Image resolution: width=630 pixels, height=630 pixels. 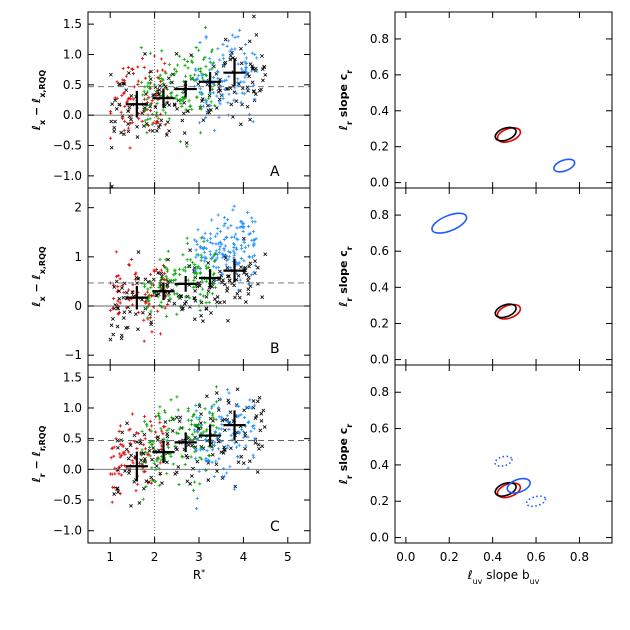 I want to click on label-part: slope c, so click(x=343, y=97).